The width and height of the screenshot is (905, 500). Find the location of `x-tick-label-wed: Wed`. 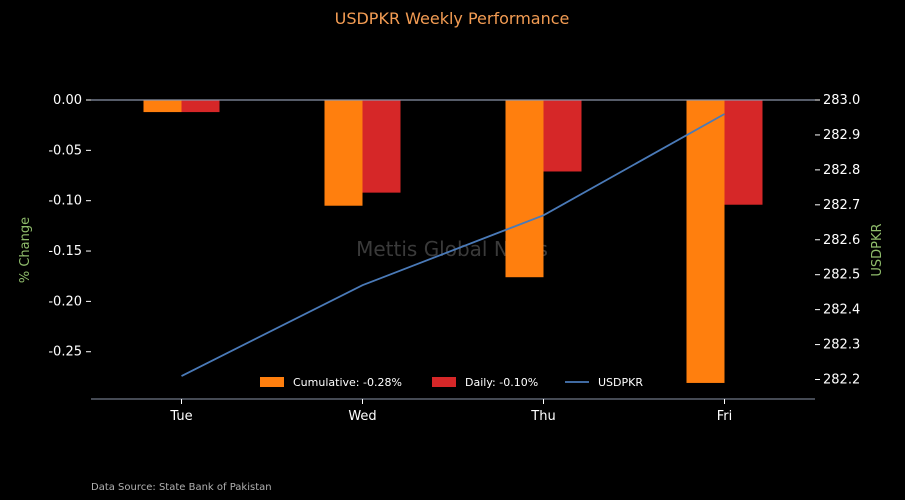

x-tick-label-wed: Wed is located at coordinates (362, 416).